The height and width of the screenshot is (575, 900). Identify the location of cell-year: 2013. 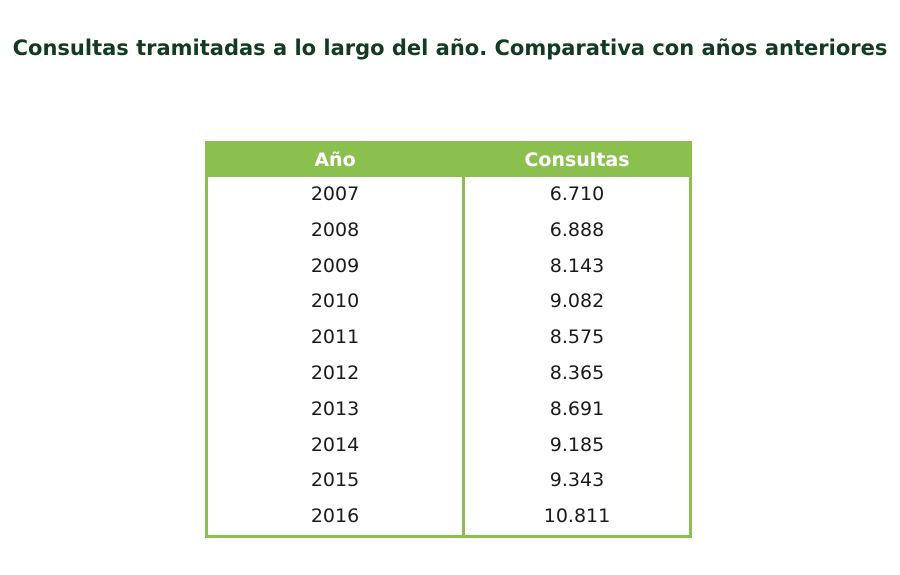
(335, 409).